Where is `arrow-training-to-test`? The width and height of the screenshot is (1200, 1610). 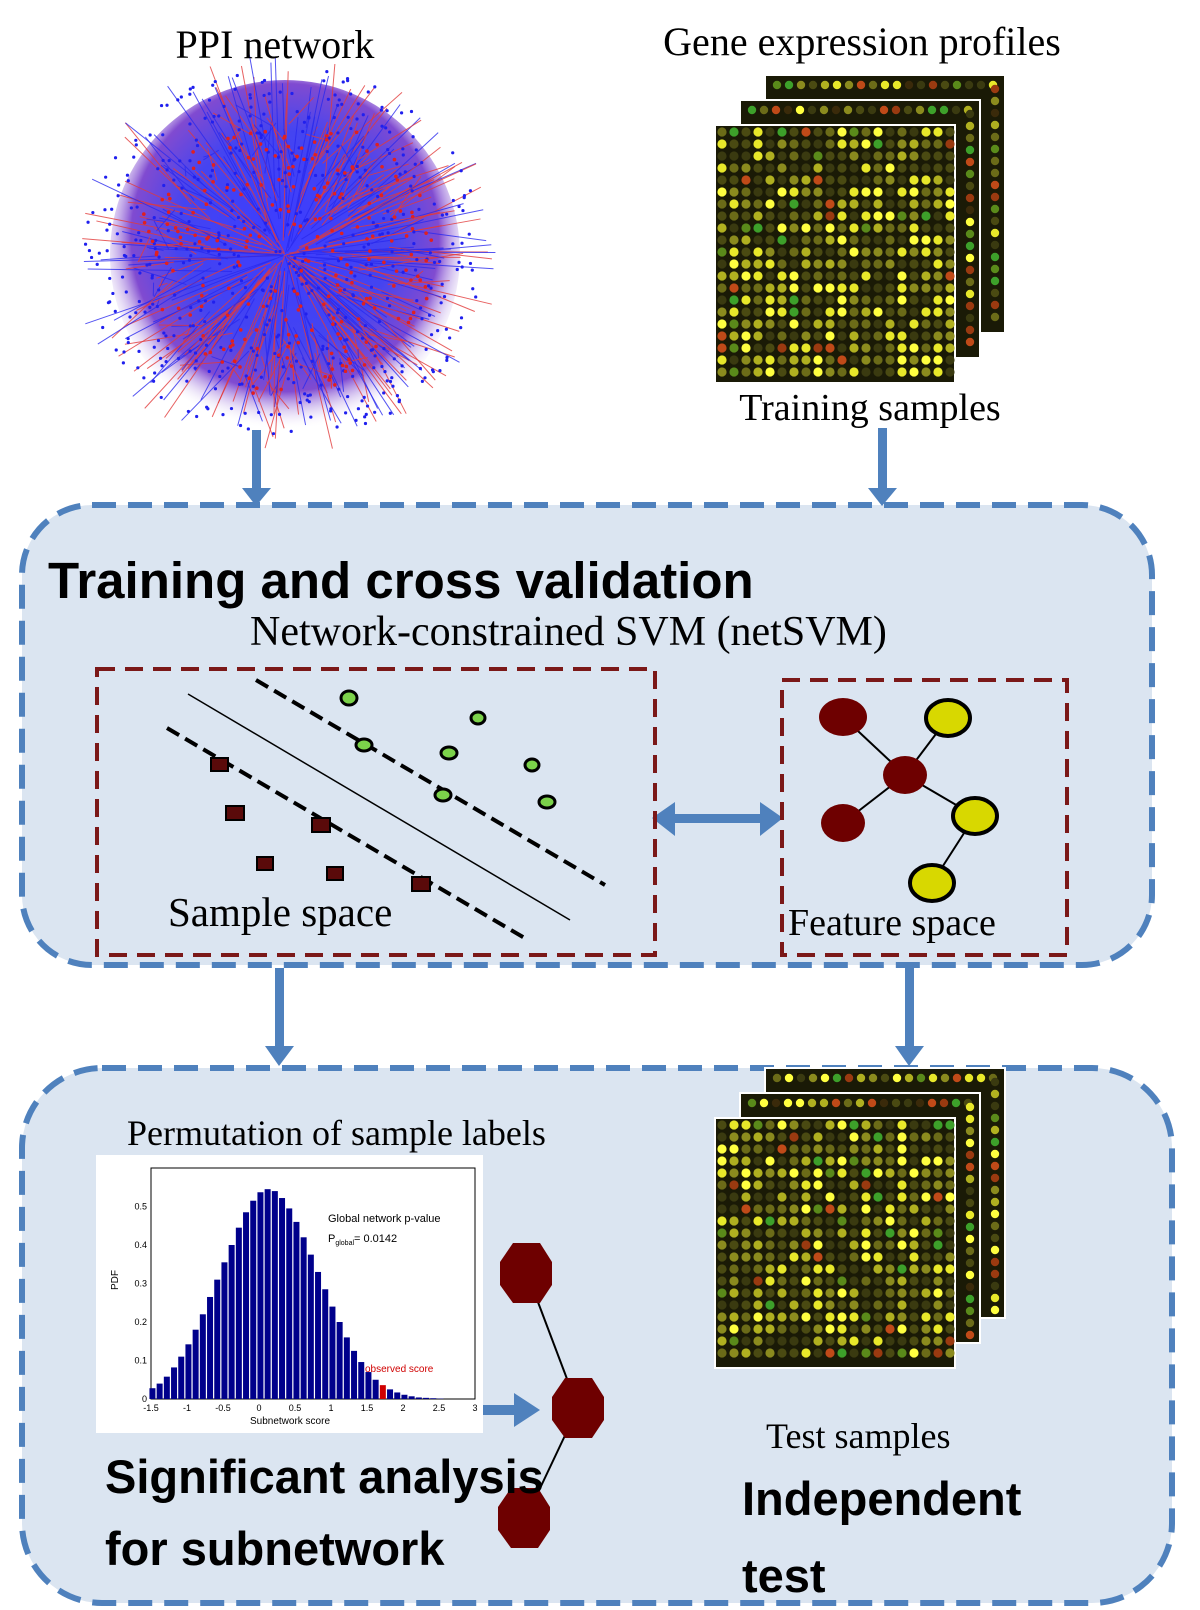
arrow-training-to-test is located at coordinates (909, 1017).